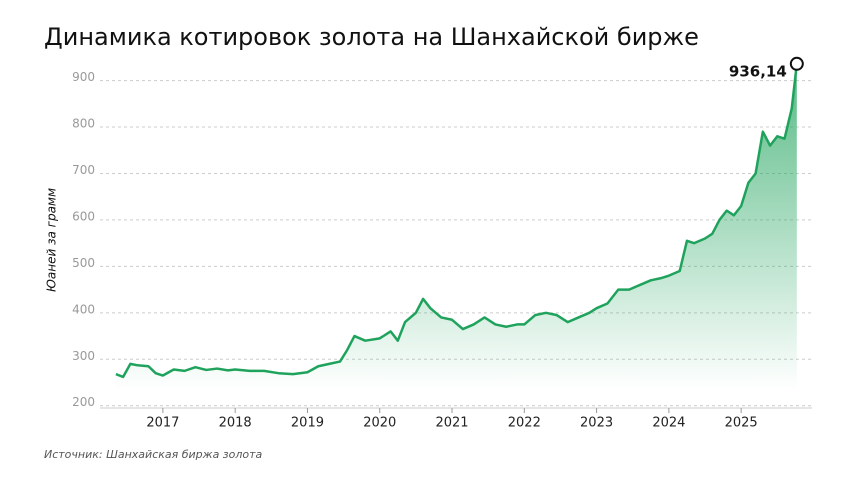 The image size is (860, 484). Describe the element at coordinates (596, 423) in the screenshot. I see `x-tick-label: 2023` at that location.